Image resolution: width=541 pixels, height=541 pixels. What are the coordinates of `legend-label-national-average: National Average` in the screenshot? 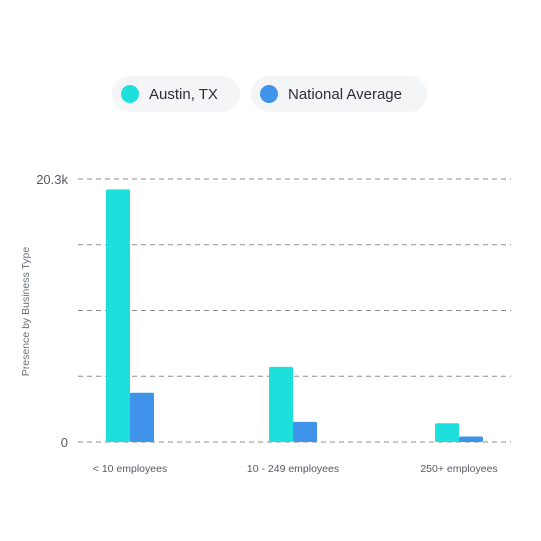 It's located at (345, 94).